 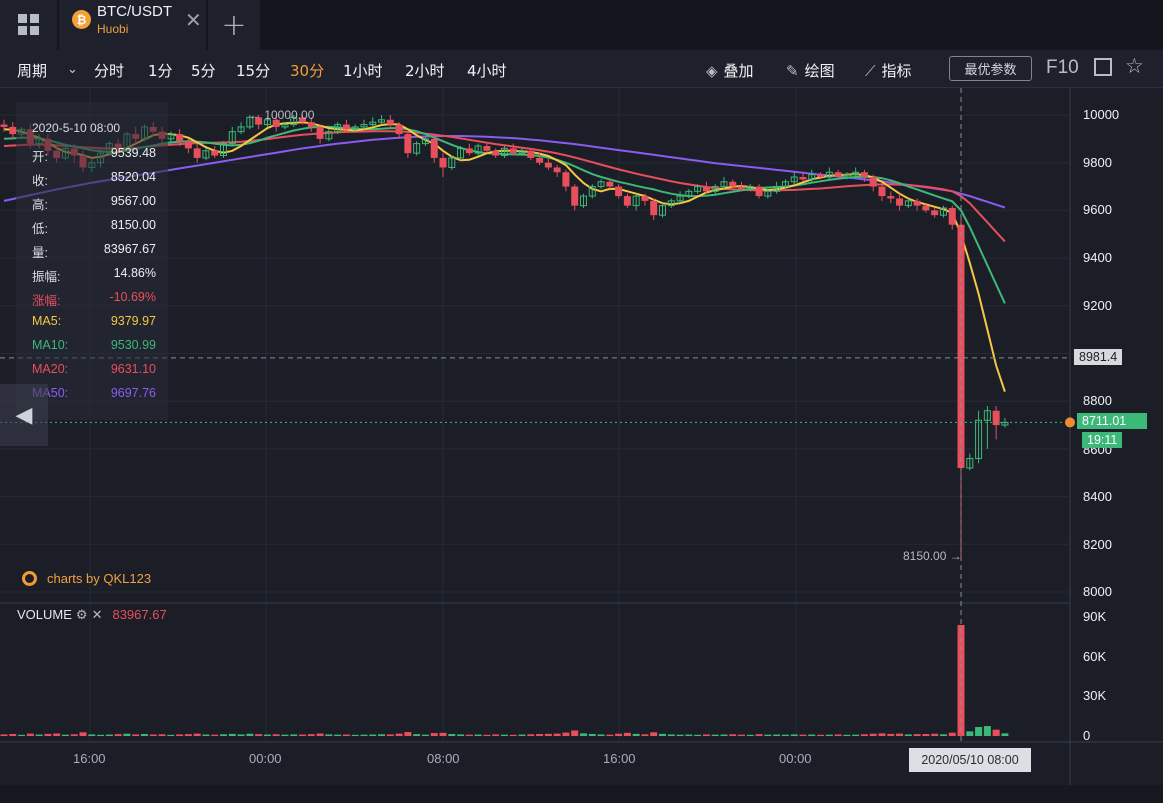 I want to click on price-axis-label: 9600, so click(x=1097, y=209).